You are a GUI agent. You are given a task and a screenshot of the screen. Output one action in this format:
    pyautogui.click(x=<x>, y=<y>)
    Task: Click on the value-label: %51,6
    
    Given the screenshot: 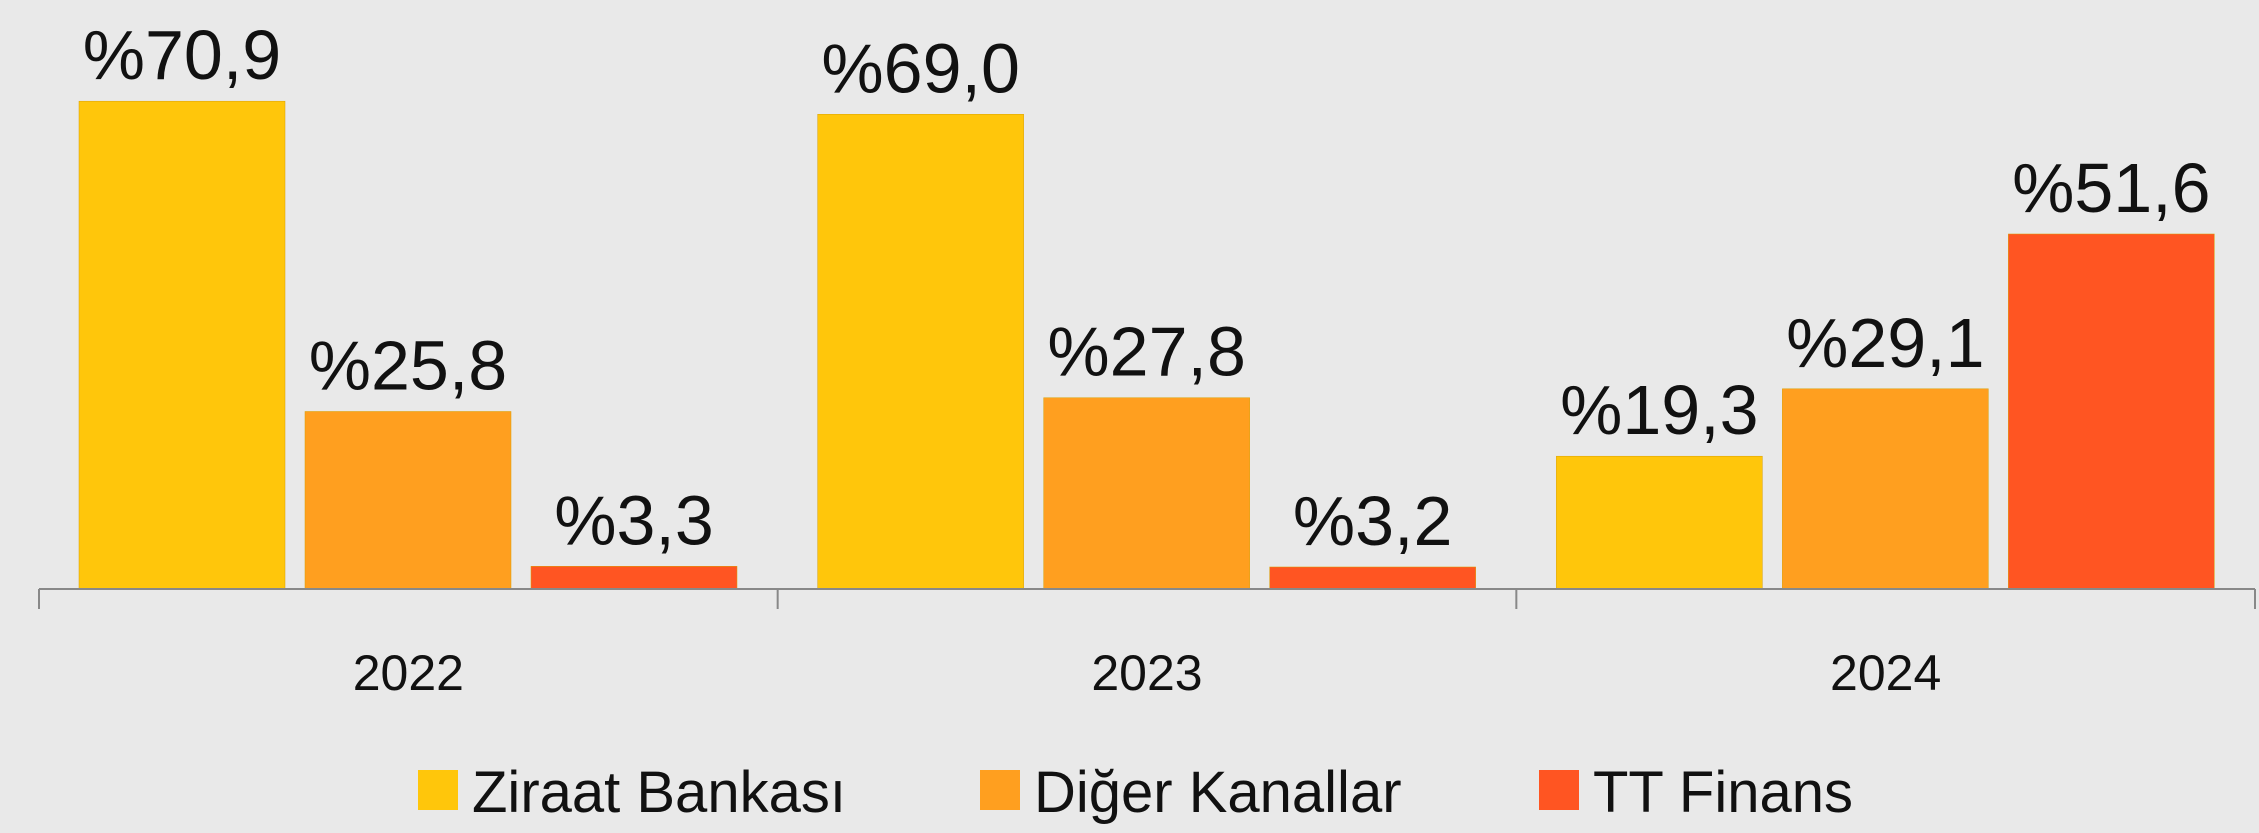 What is the action you would take?
    pyautogui.click(x=2111, y=188)
    